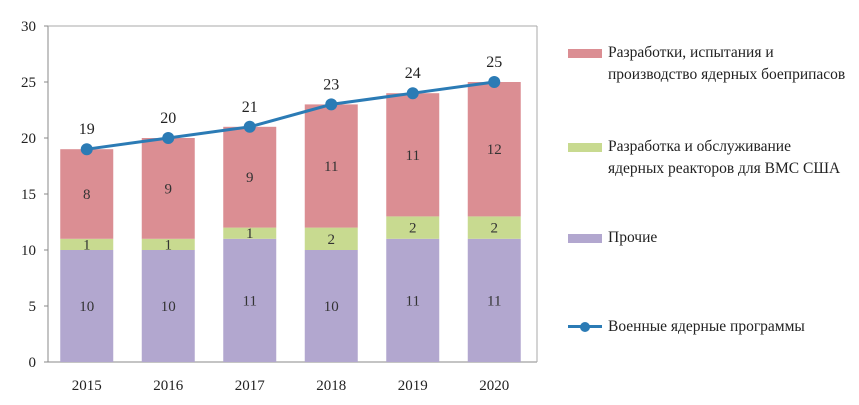  What do you see at coordinates (585, 147) in the screenshot?
I see `legend-swatch-reactors` at bounding box center [585, 147].